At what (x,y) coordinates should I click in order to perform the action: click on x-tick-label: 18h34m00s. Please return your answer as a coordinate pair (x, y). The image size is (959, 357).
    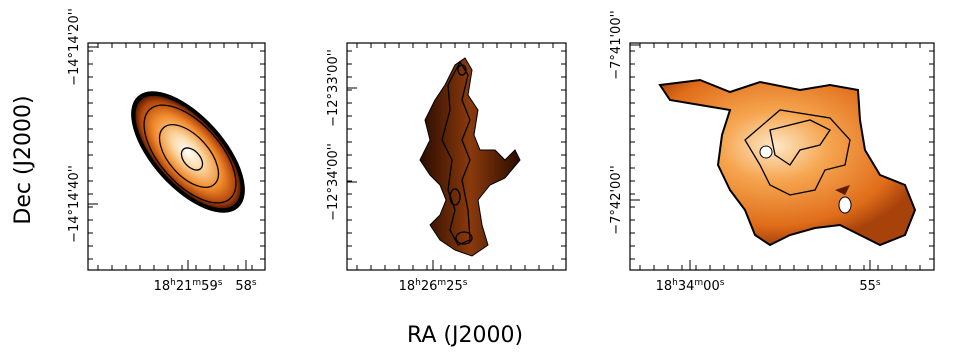
    Looking at the image, I should click on (690, 286).